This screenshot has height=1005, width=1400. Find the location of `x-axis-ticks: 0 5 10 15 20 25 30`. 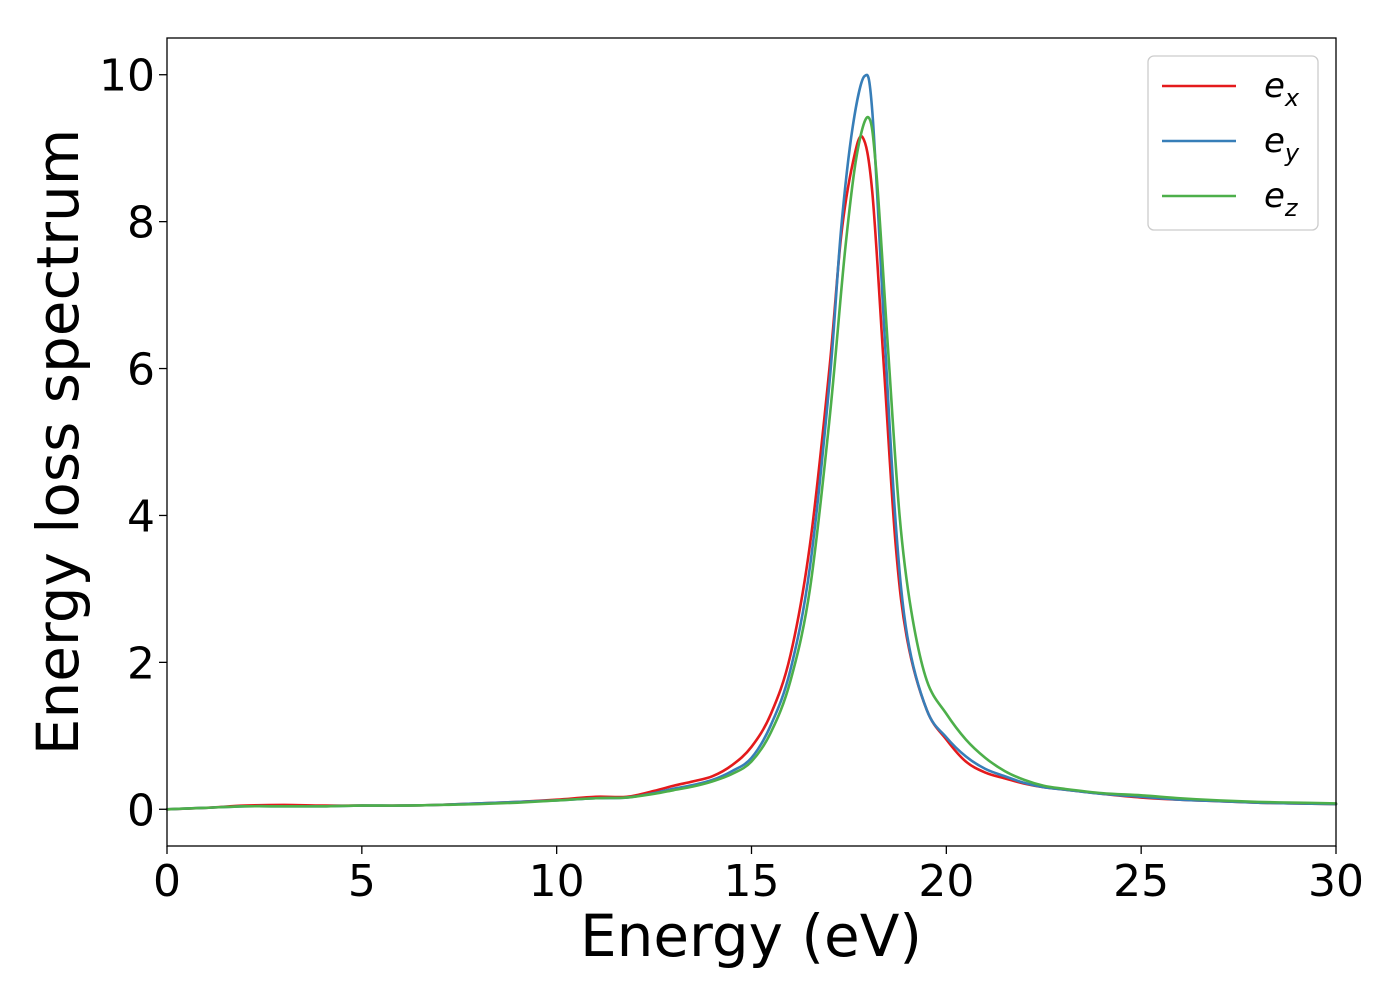

x-axis-ticks: 0 5 10 15 20 25 30 is located at coordinates (758, 876).